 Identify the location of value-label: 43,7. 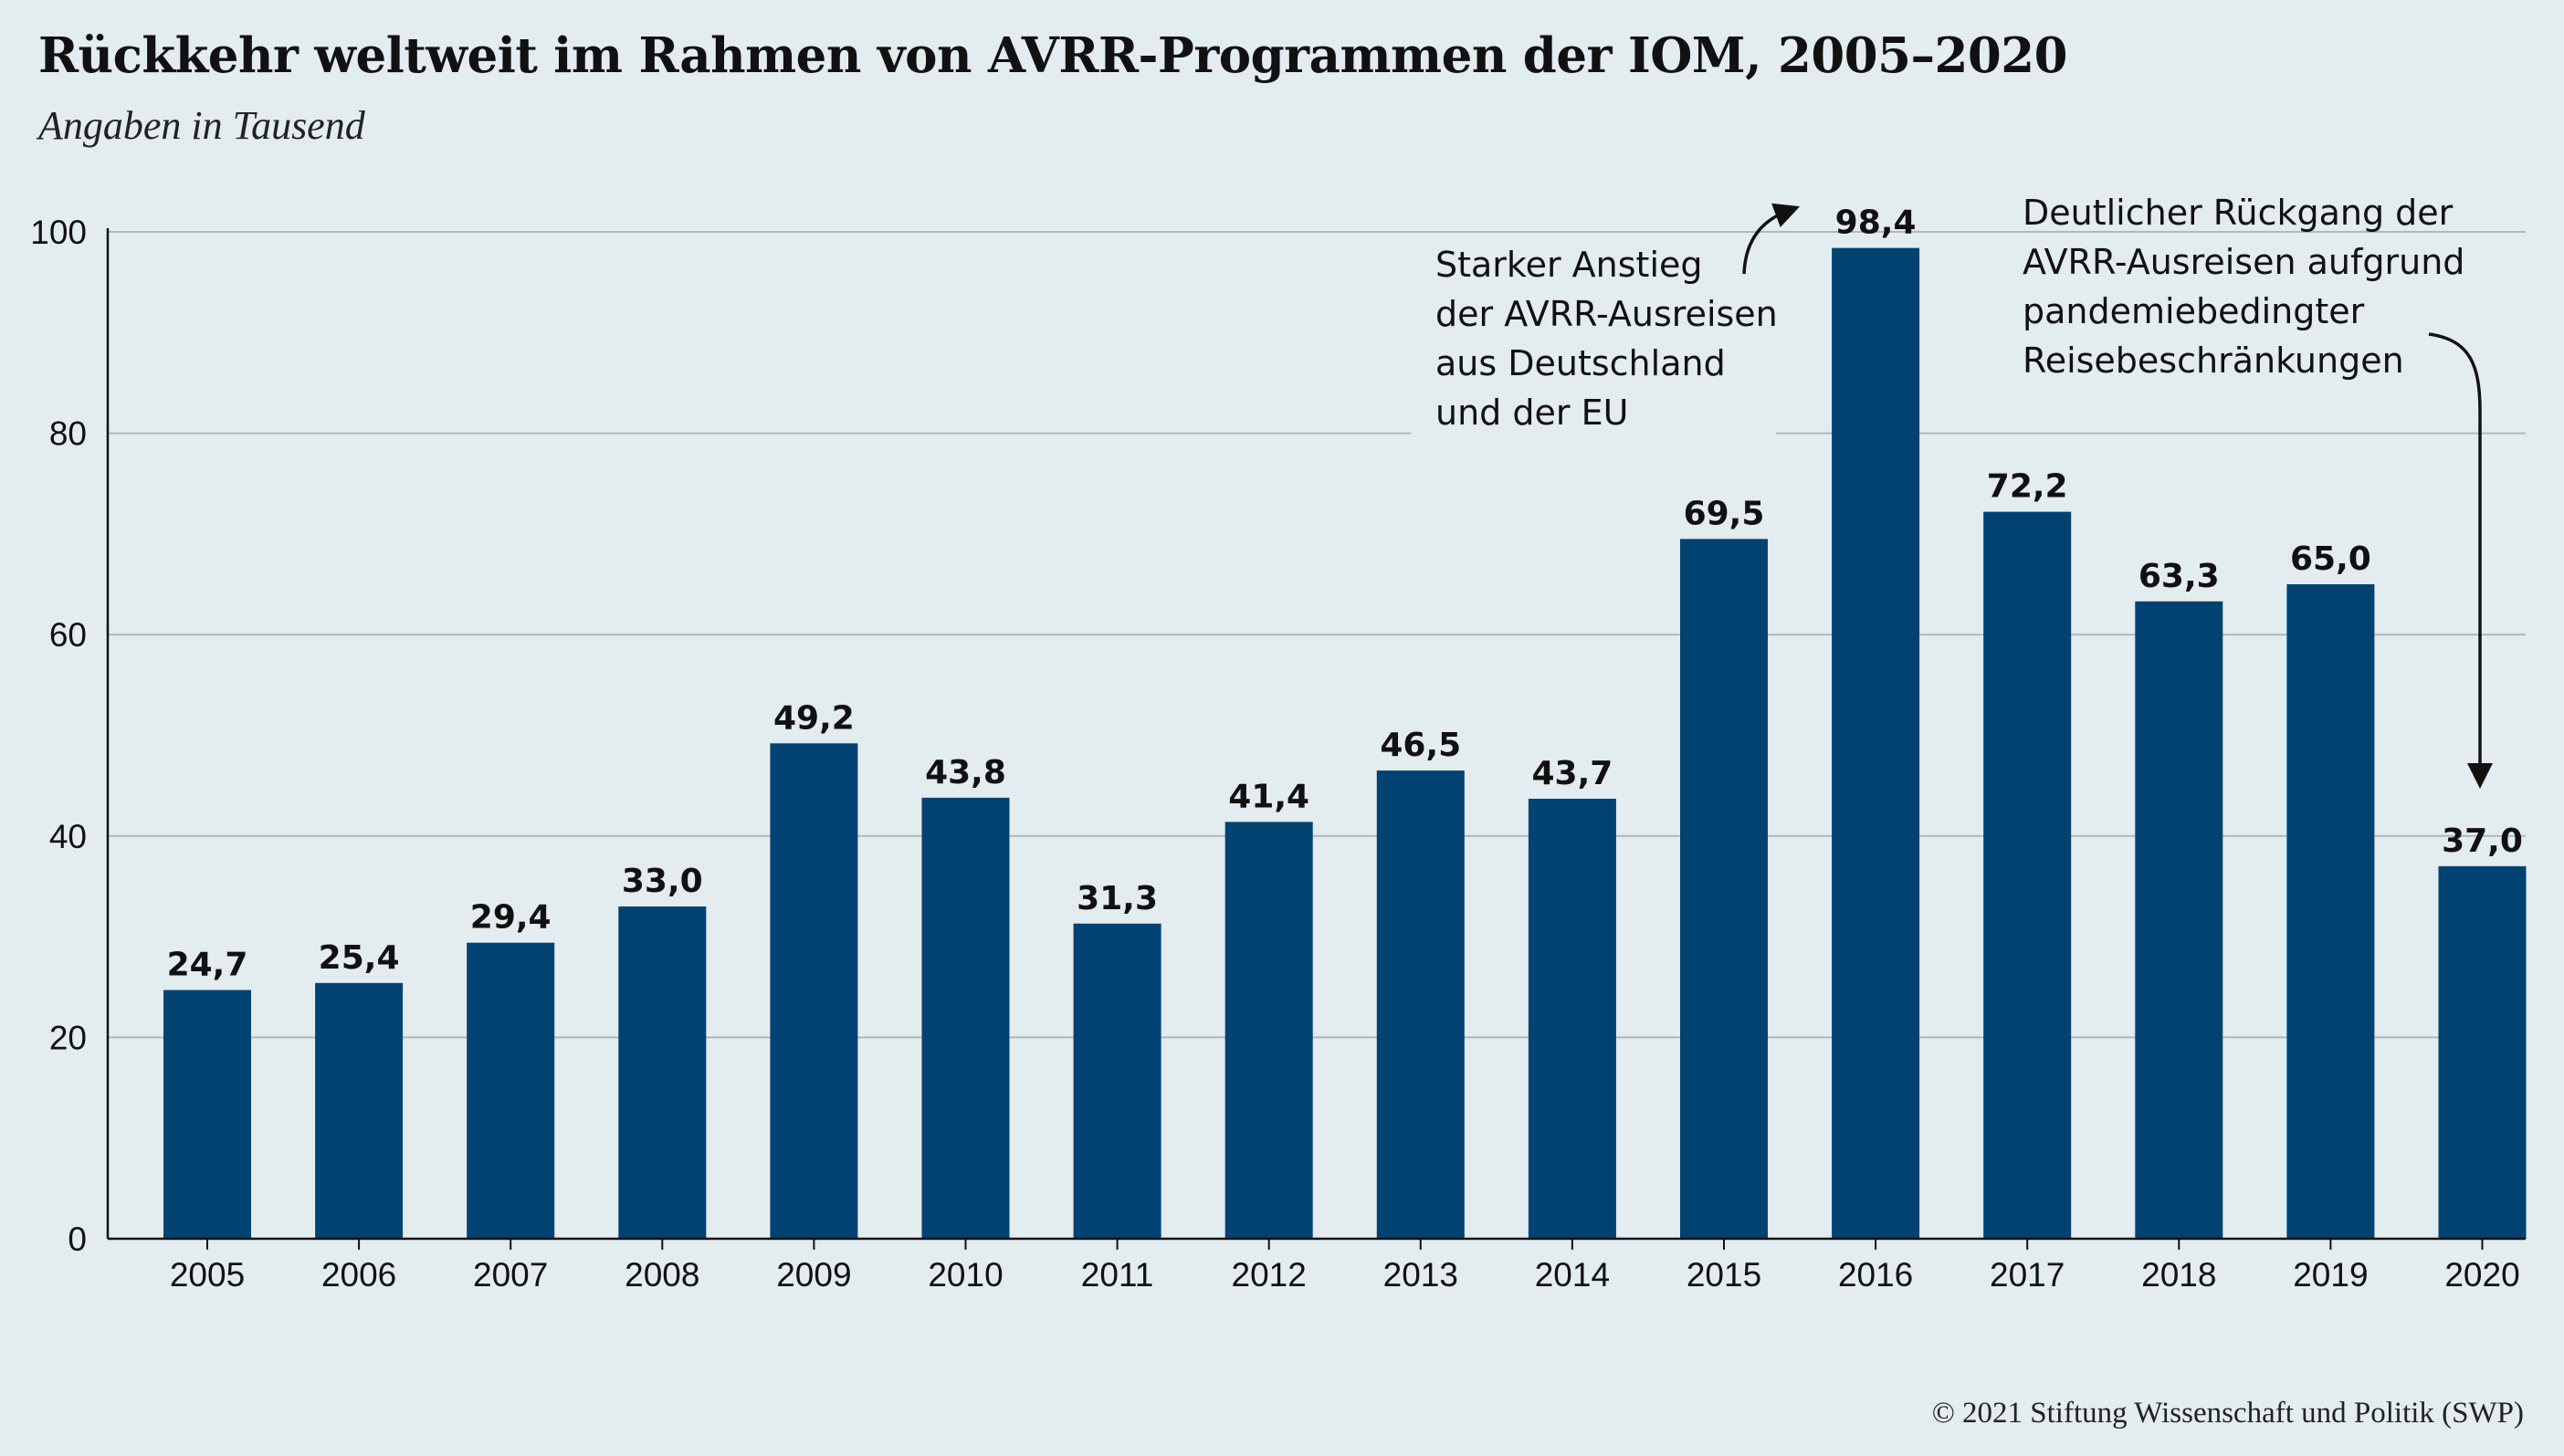
(1572, 774).